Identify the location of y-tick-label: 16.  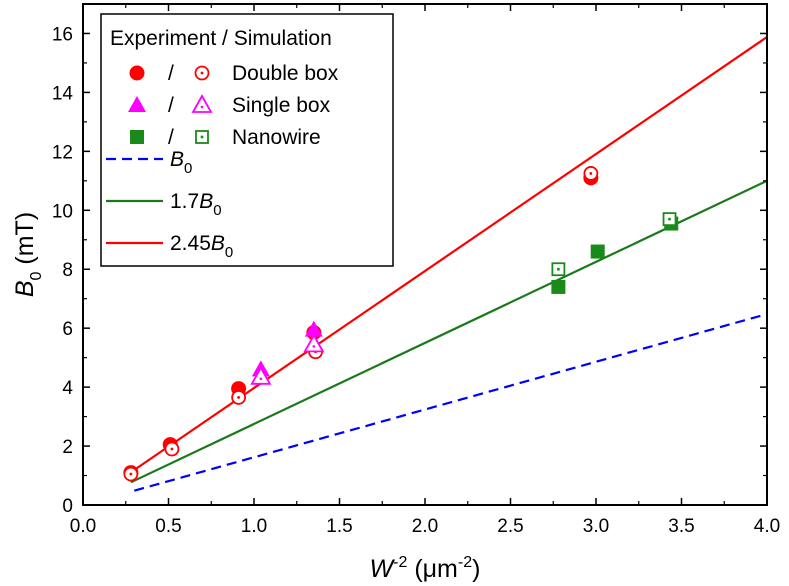
(62, 34).